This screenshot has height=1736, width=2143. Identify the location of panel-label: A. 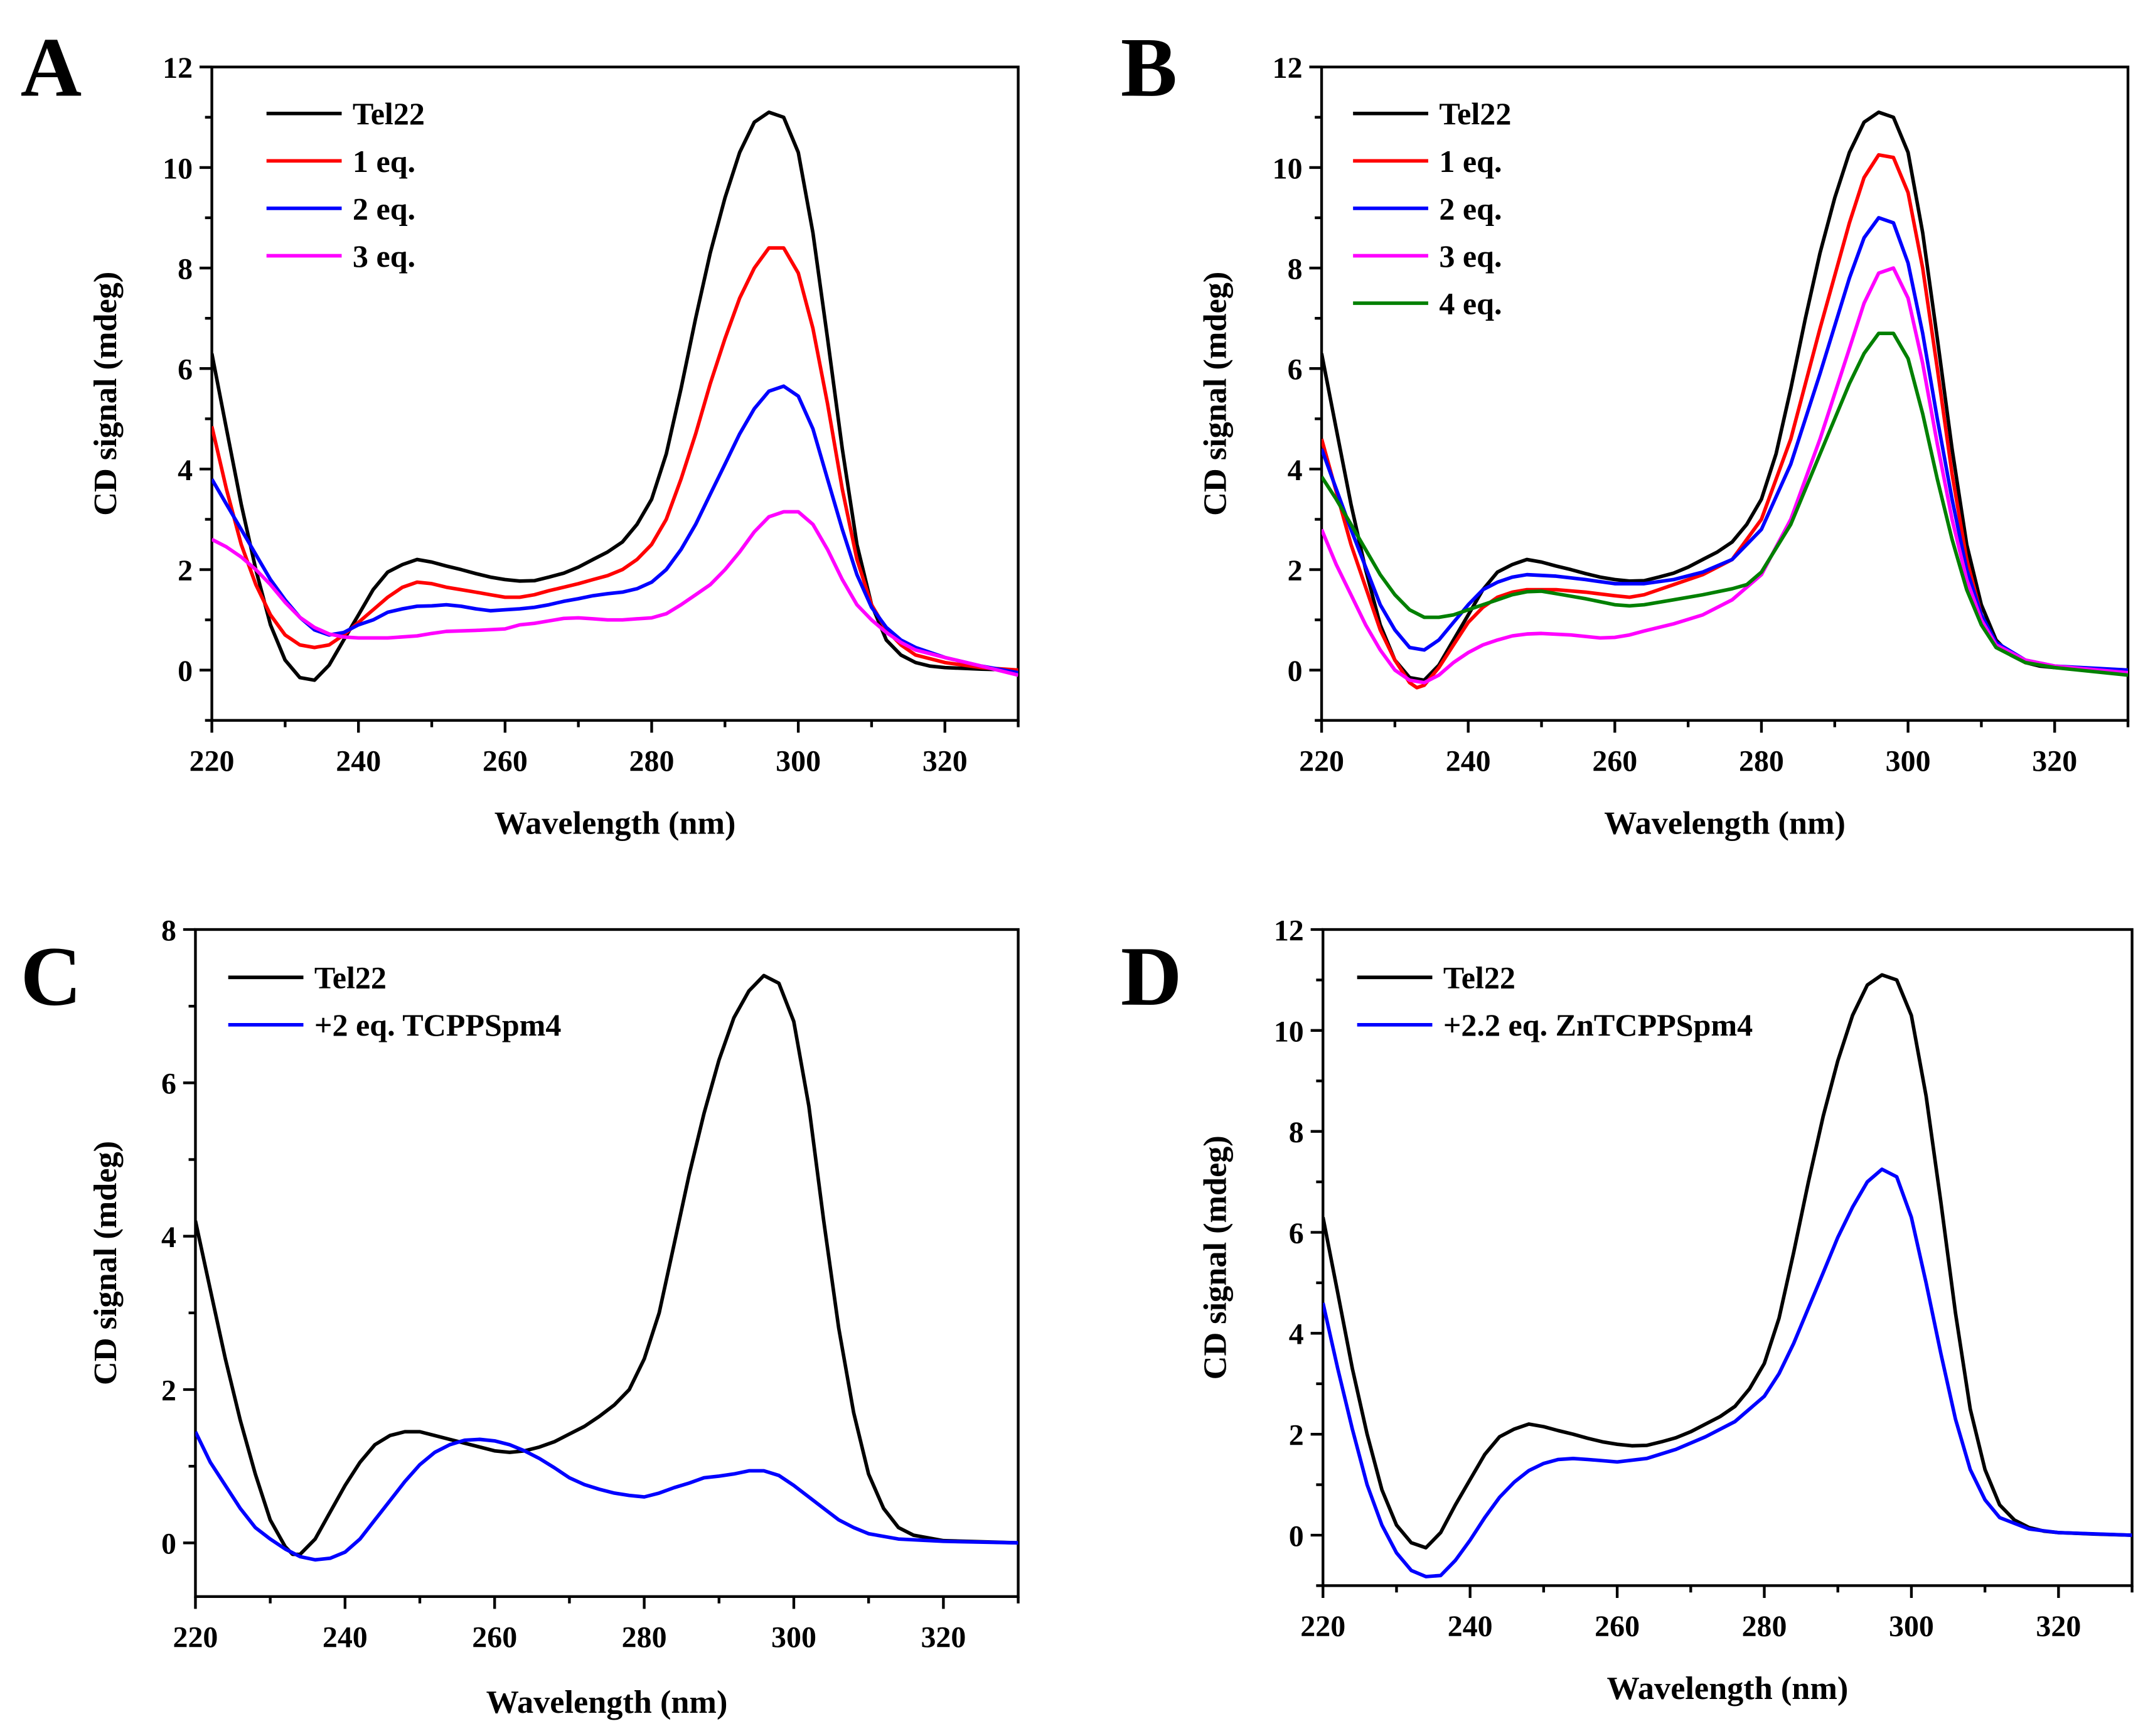
(51, 67).